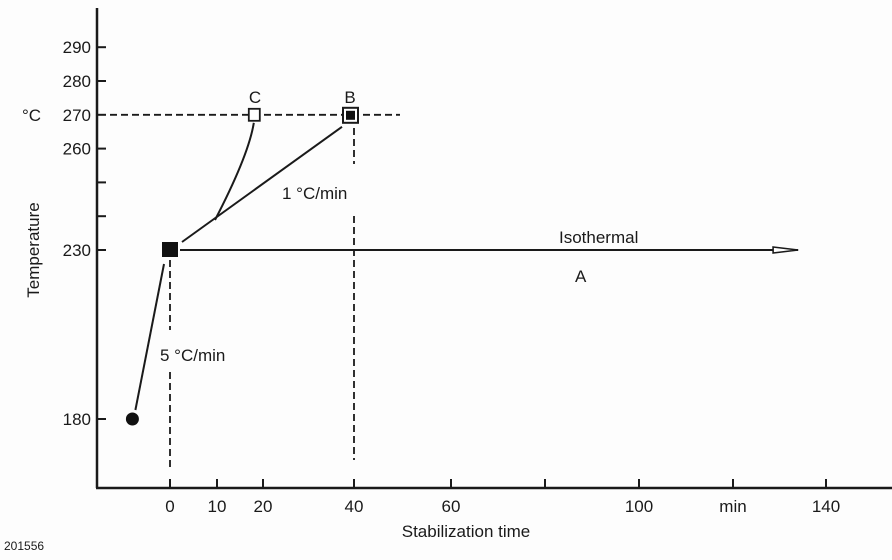  I want to click on figure-id: 201556, so click(24, 546).